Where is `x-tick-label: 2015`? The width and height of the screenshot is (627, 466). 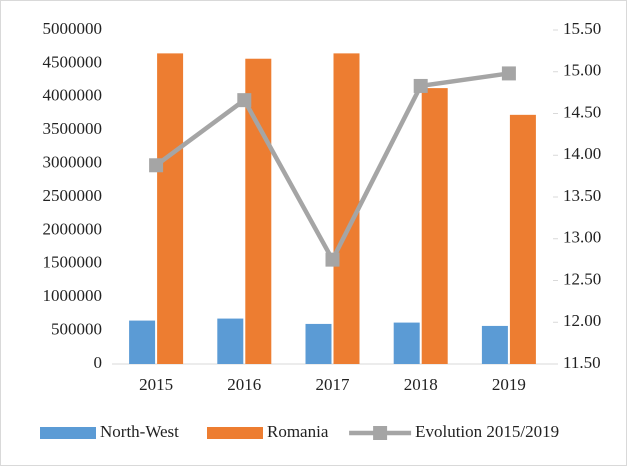 x-tick-label: 2015 is located at coordinates (156, 384).